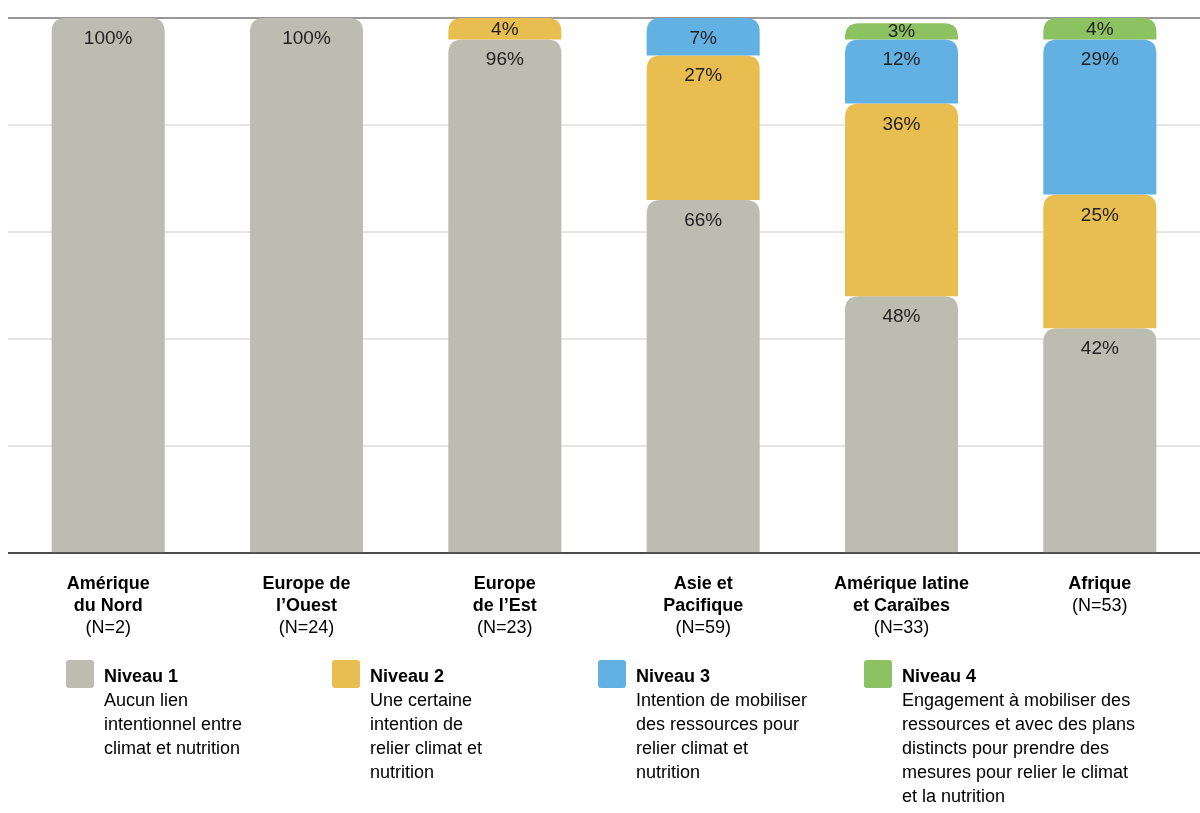 The height and width of the screenshot is (813, 1200). What do you see at coordinates (722, 724) in the screenshot?
I see `legend-label: Niveau 3 Intention de mobiliser des ressources pour relier climat et nutrition` at bounding box center [722, 724].